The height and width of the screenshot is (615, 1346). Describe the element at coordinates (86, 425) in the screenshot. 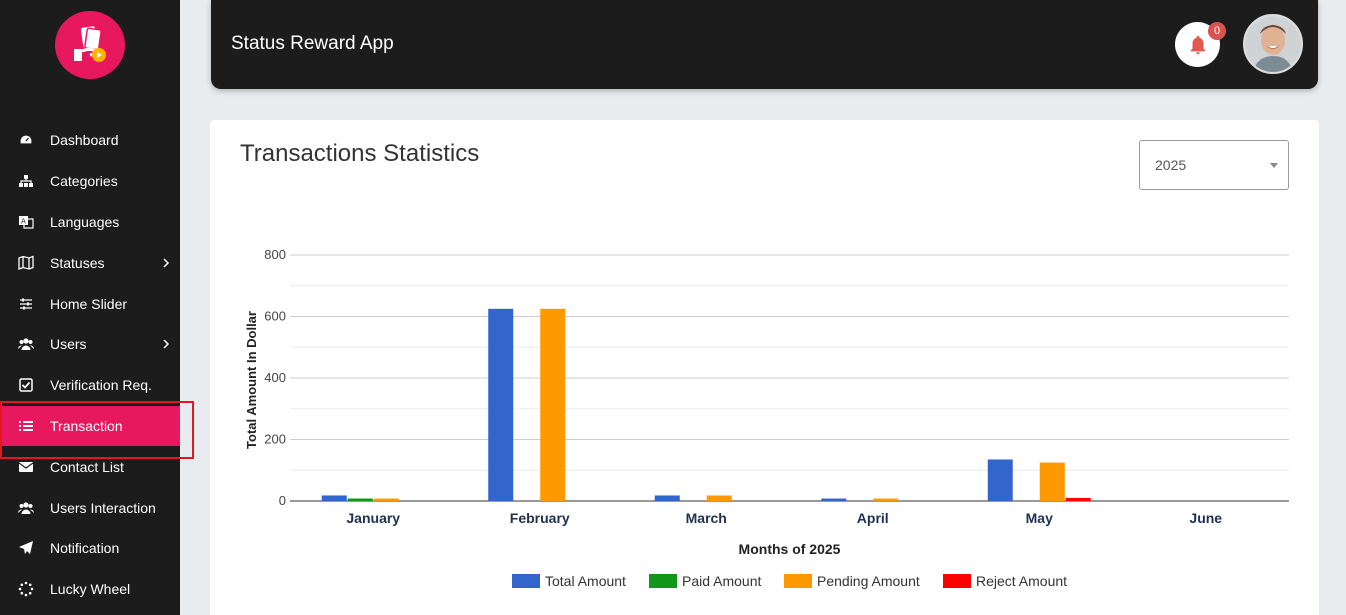

I see `sidebar-item-label: Transaction` at that location.